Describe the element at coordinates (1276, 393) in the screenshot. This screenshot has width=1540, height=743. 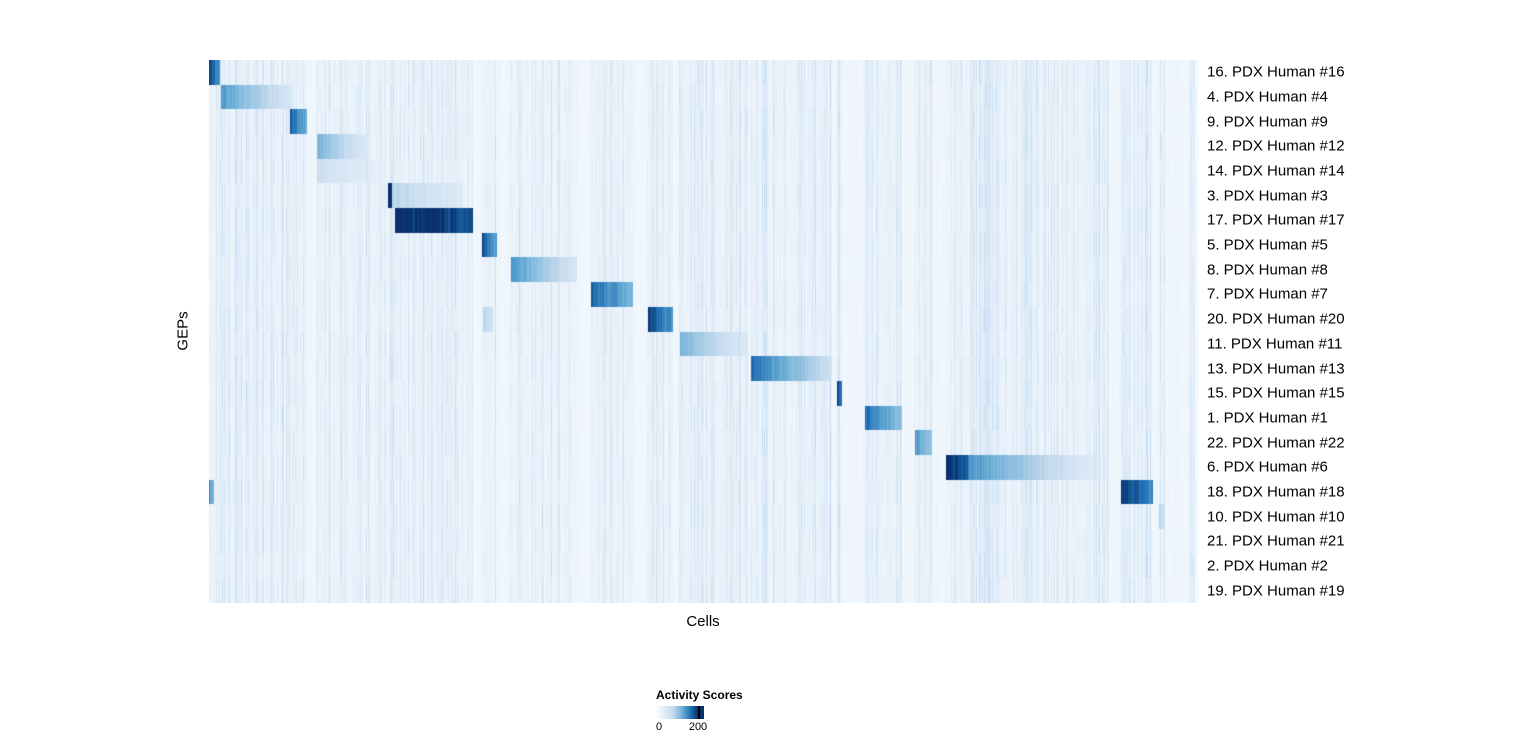
I see `row-label: 15. PDX Human #15` at that location.